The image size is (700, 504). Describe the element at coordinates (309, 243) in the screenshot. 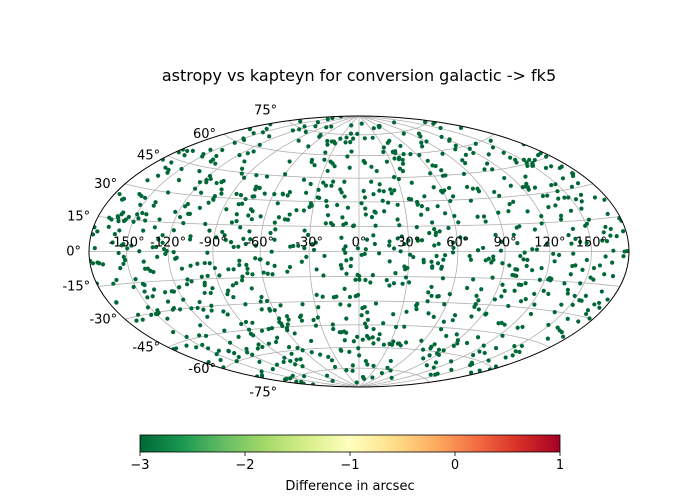

I see `lon-tick-label: -30°` at that location.